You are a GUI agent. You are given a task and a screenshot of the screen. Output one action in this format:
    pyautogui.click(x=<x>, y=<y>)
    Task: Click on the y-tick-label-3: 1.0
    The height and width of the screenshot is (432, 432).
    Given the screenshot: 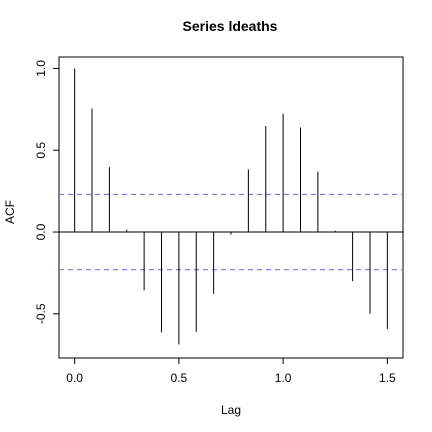 What is the action you would take?
    pyautogui.click(x=41, y=68)
    